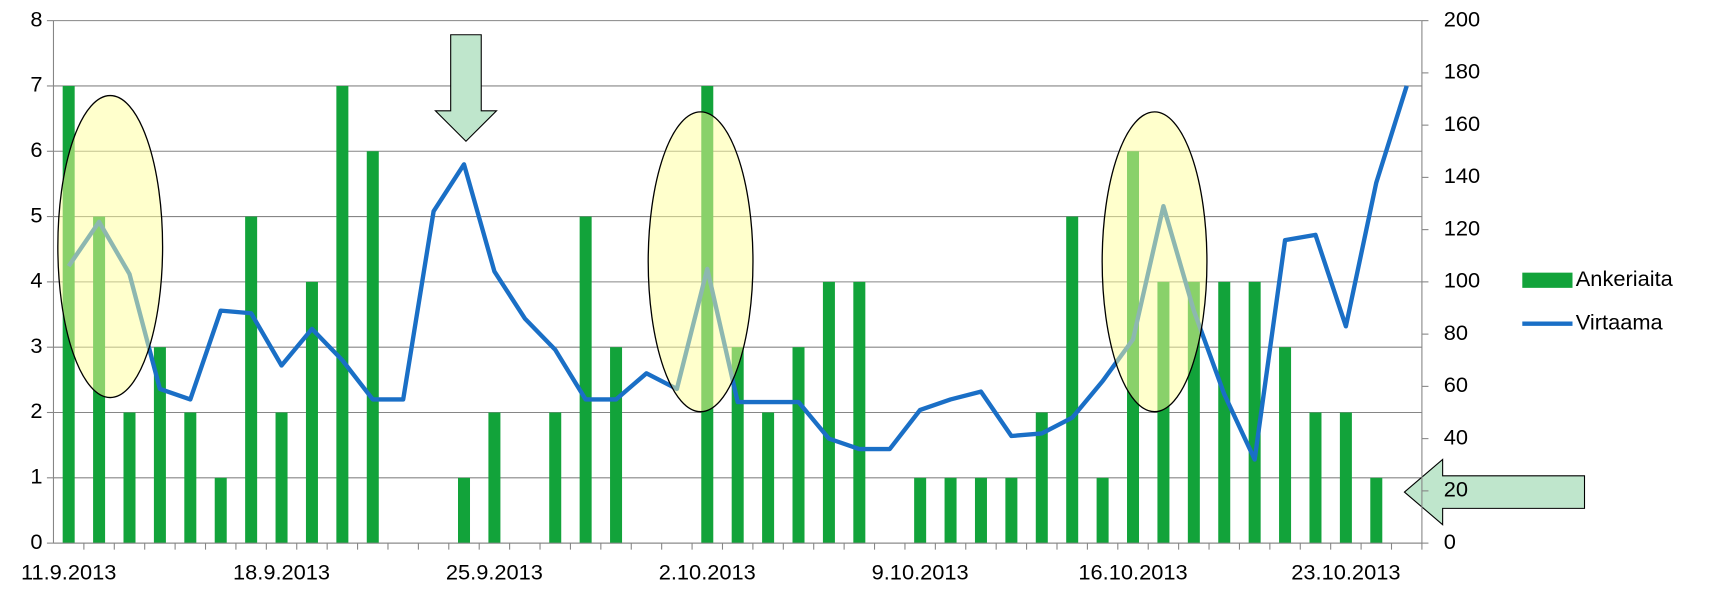 This screenshot has width=1710, height=592. Describe the element at coordinates (36, 541) in the screenshot. I see `y-tick-label: 0` at that location.